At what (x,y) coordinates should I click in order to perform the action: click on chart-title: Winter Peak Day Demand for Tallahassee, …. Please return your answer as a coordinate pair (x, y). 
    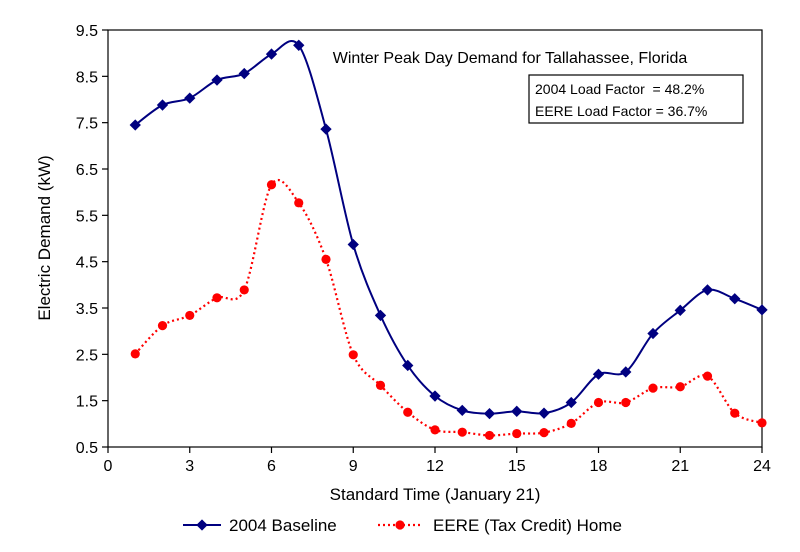
    Looking at the image, I should click on (510, 58).